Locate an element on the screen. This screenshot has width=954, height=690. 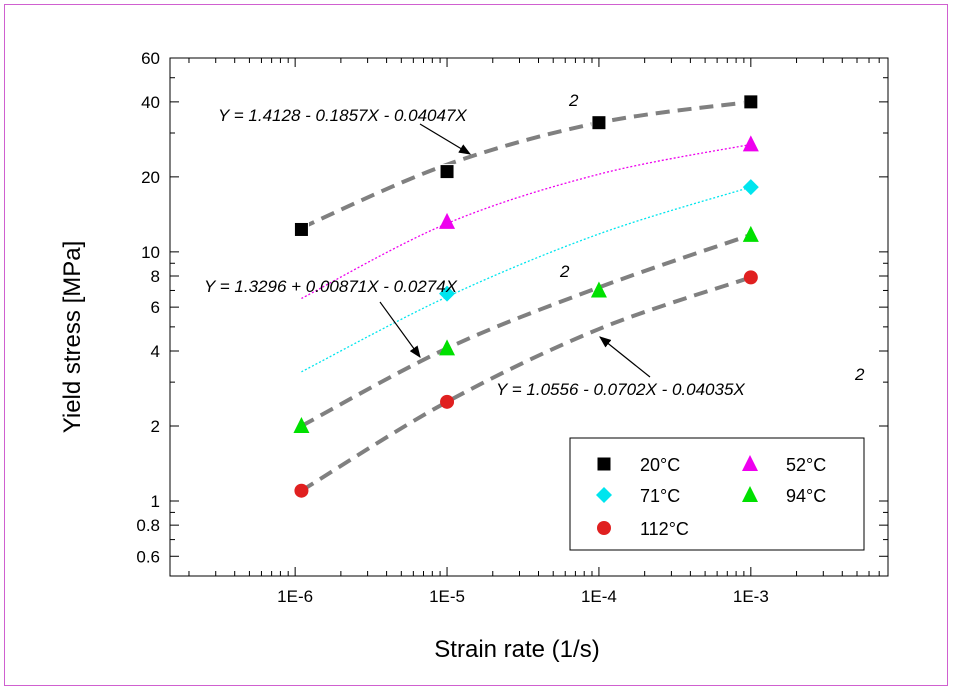
legend: 20°C 52°C 71°C 94°C 112°C is located at coordinates (717, 494).